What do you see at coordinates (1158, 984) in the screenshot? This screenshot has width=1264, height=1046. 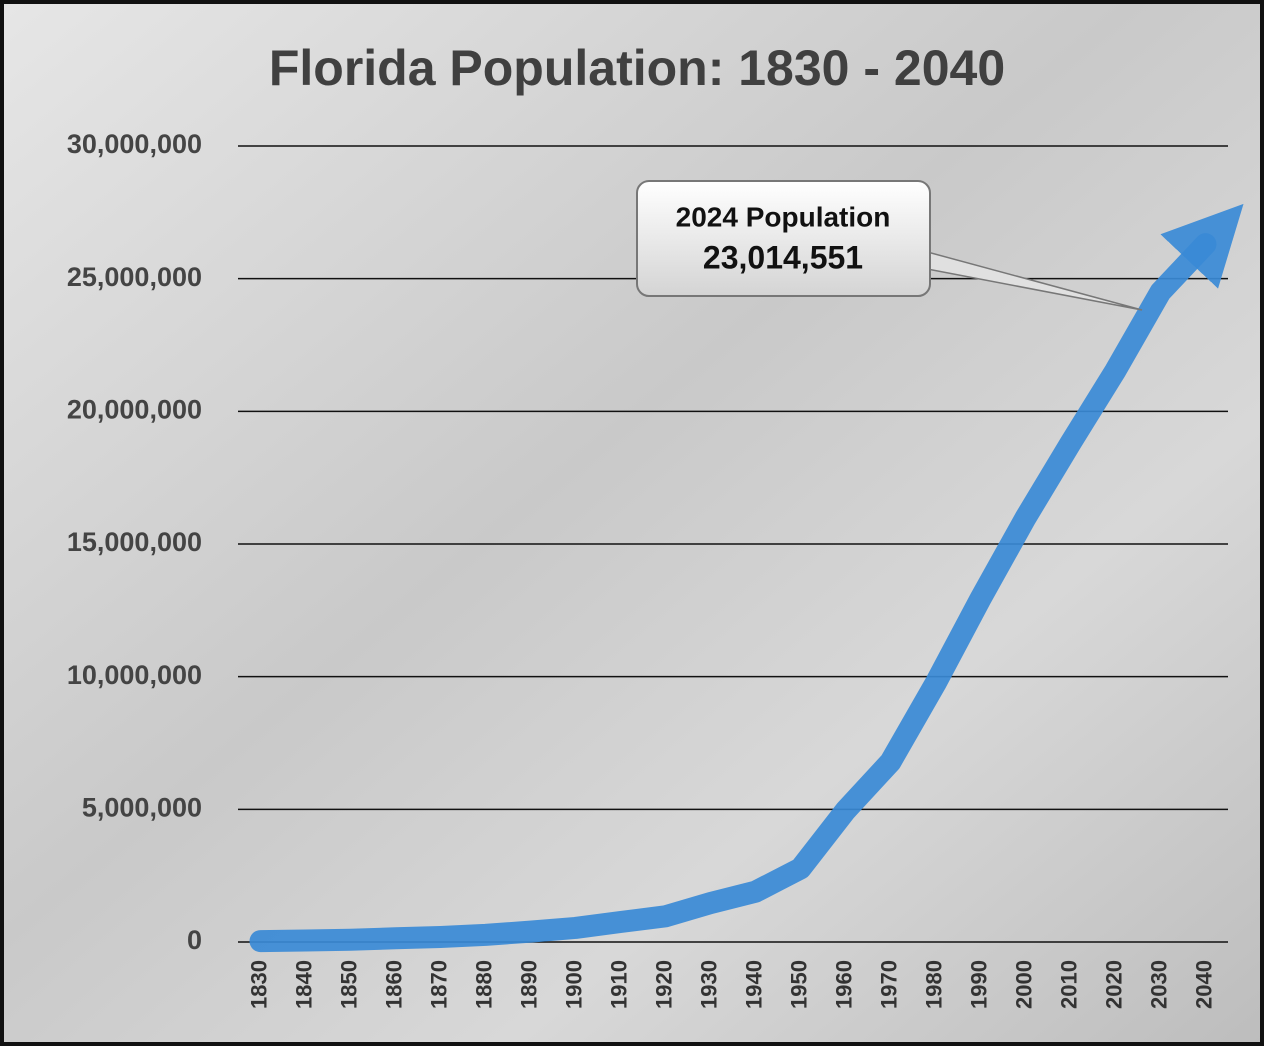 I see `x-tick-label: 2030` at bounding box center [1158, 984].